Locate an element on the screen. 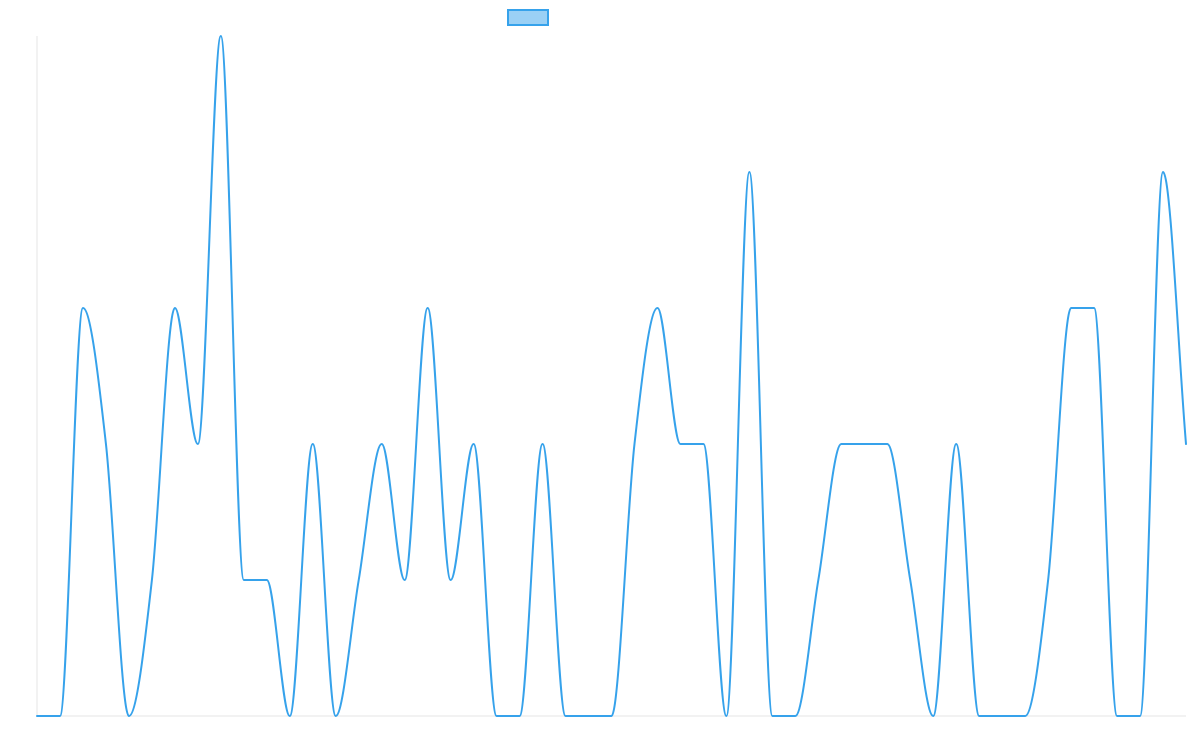 The image size is (1200, 750). legend is located at coordinates (528, 17).